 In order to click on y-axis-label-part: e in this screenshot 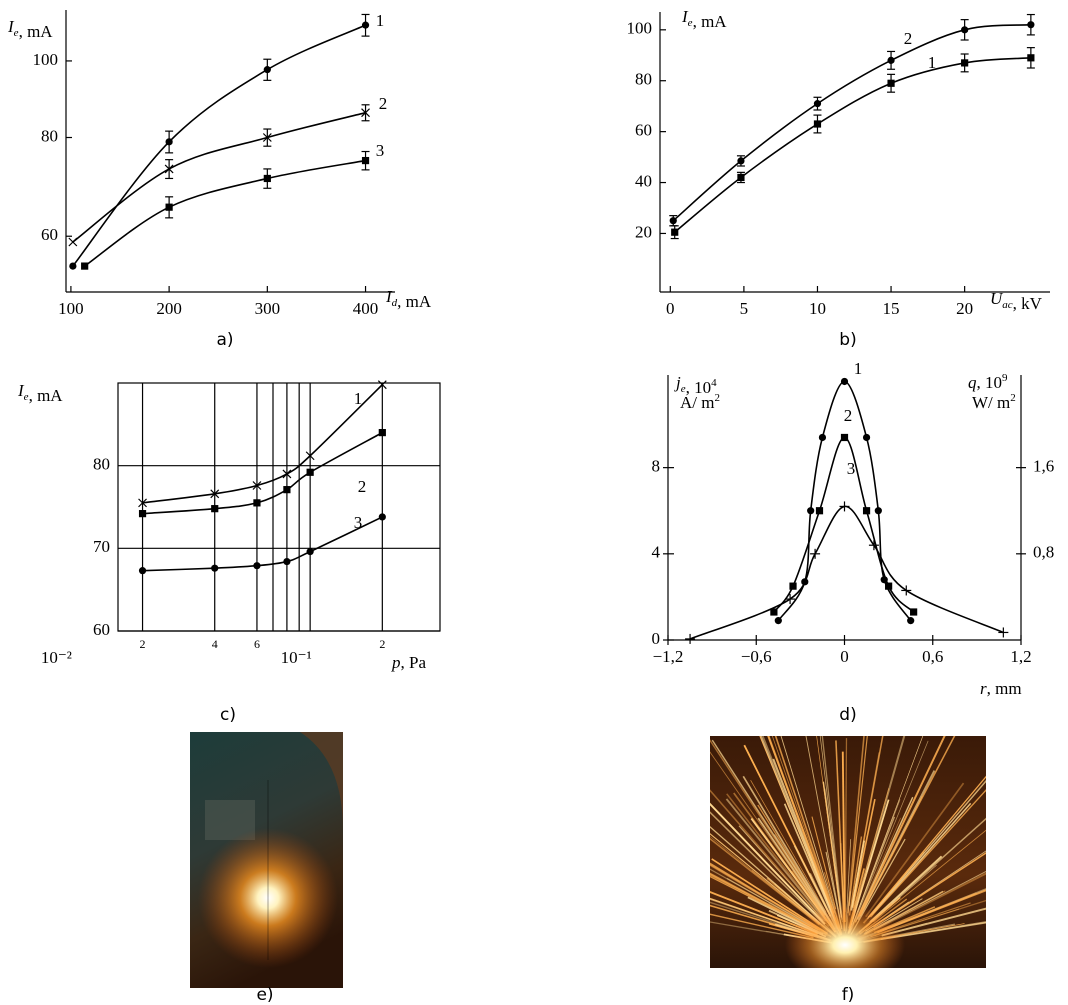, I will do `click(26, 397)`.